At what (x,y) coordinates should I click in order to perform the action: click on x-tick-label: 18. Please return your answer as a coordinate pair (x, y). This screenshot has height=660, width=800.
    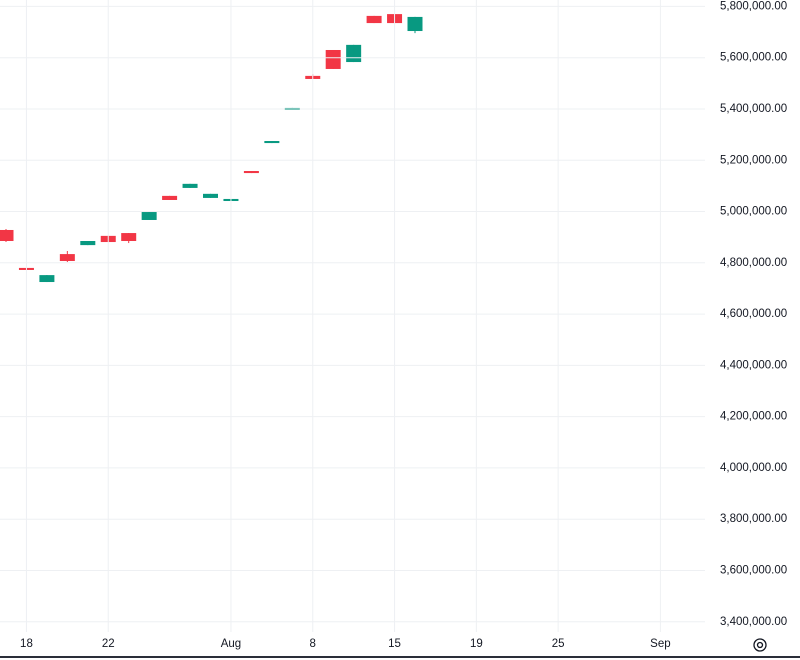
    Looking at the image, I should click on (26, 644).